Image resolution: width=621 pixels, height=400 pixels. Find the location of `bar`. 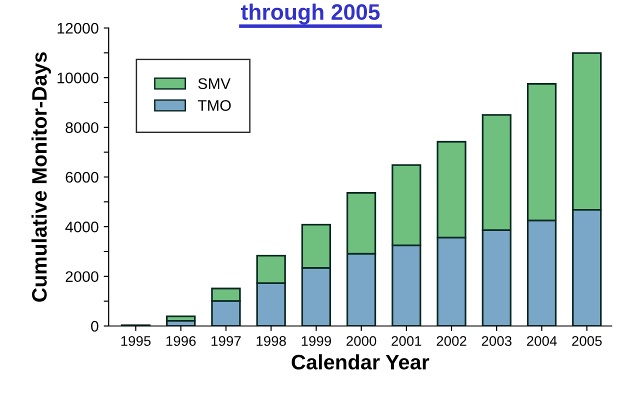

bar is located at coordinates (181, 318).